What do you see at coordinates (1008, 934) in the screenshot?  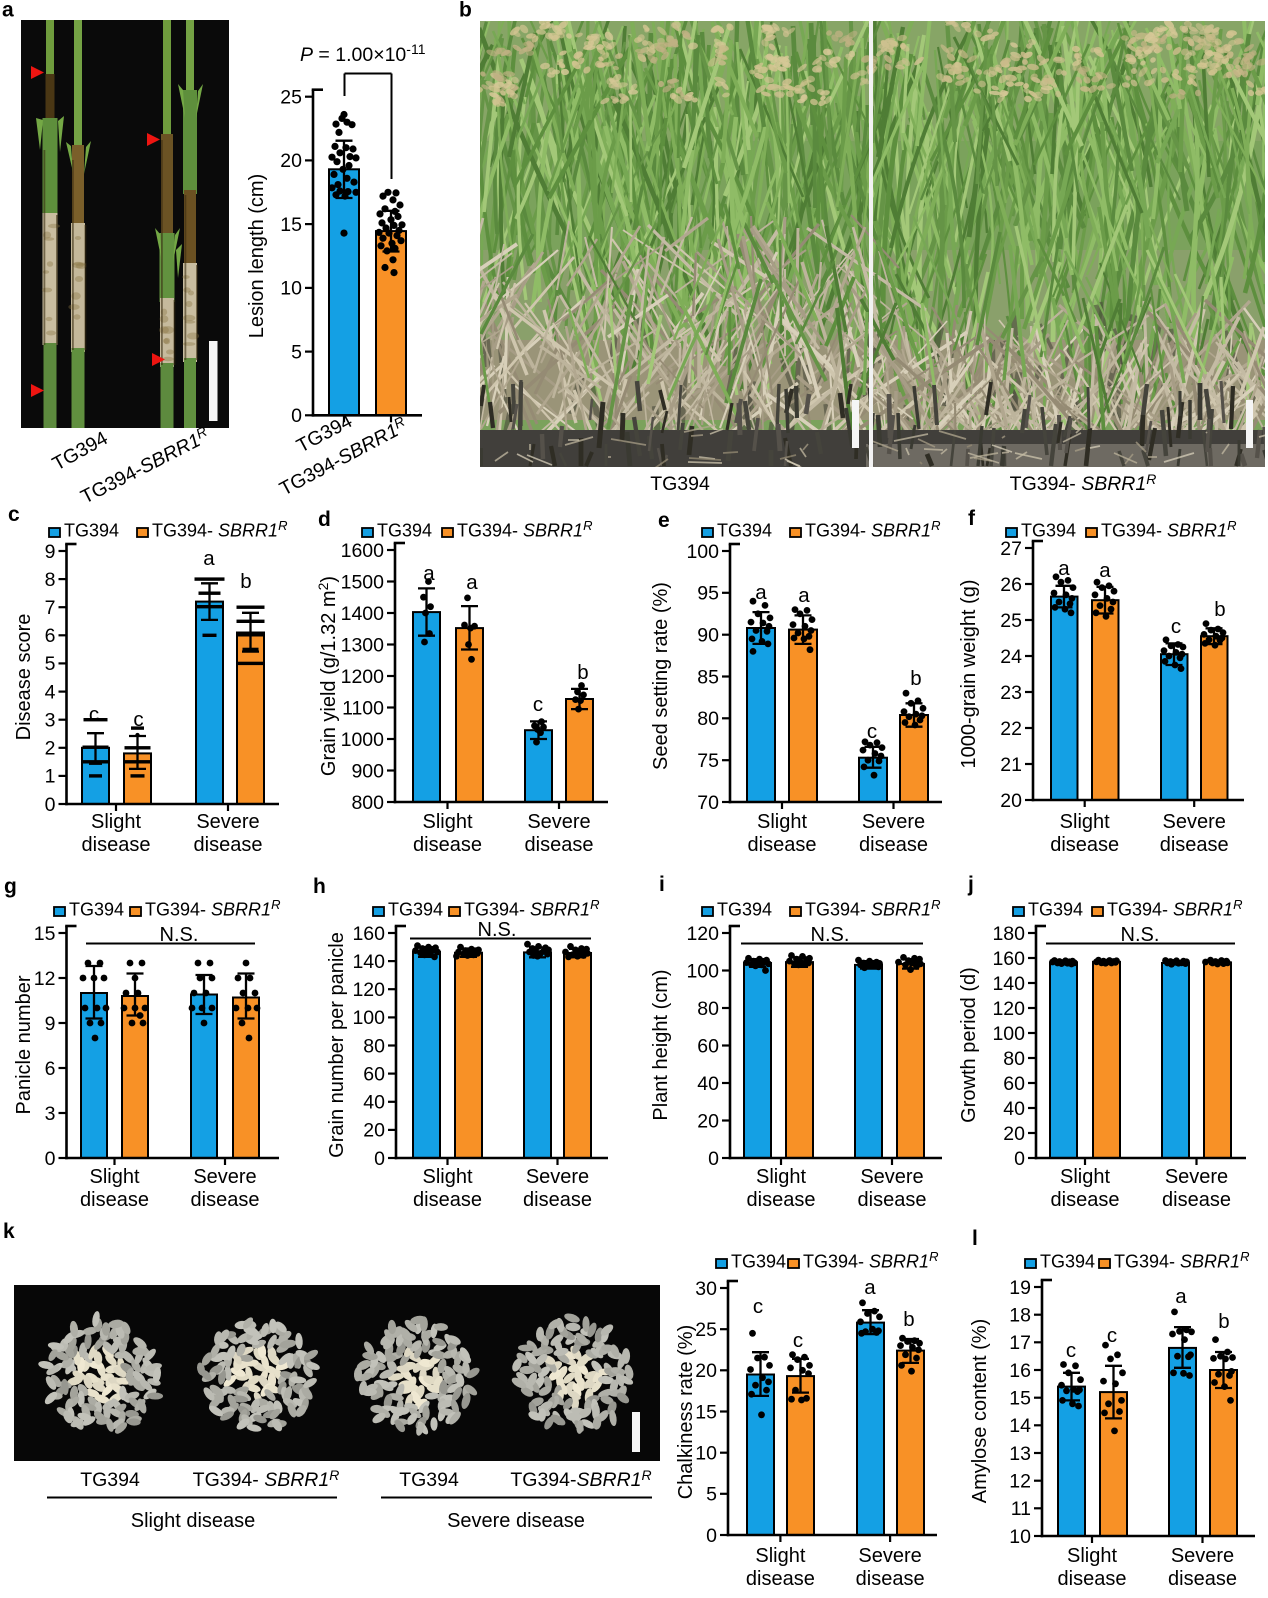 I see `svg-text: 180` at bounding box center [1008, 934].